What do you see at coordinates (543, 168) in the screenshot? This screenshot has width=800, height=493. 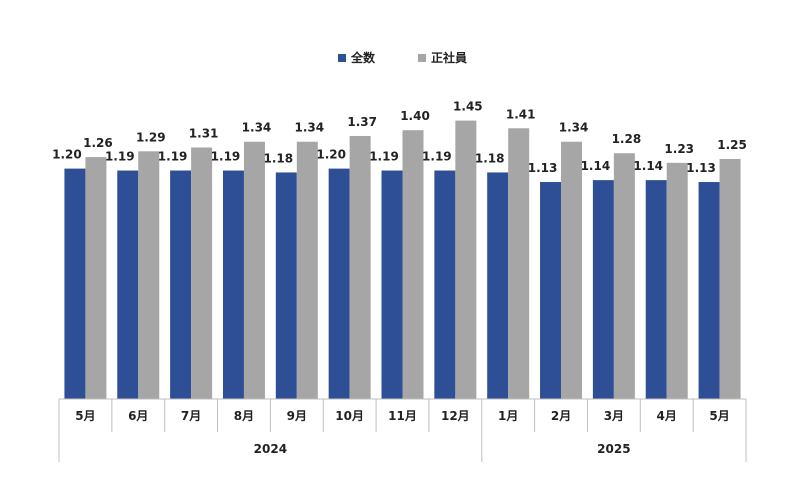 I see `data-label-0-9: 1.13` at bounding box center [543, 168].